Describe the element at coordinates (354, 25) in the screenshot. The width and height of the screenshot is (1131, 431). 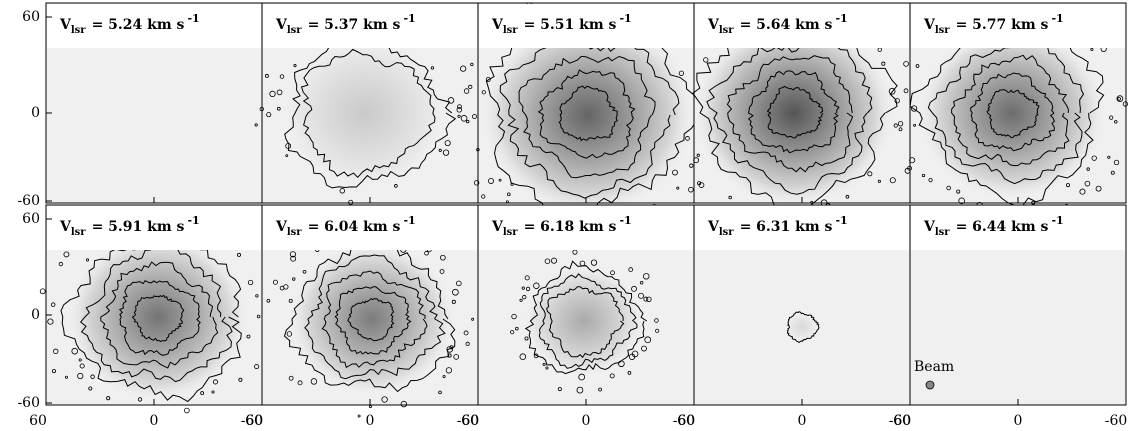
I see `label-text: = 5.37 km s` at that location.